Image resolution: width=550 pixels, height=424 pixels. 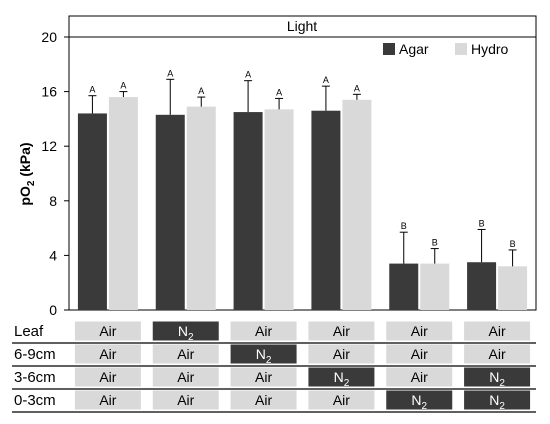 What do you see at coordinates (55, 173) in the screenshot?
I see `y-axis: 0 4 8 12 16 20` at bounding box center [55, 173].